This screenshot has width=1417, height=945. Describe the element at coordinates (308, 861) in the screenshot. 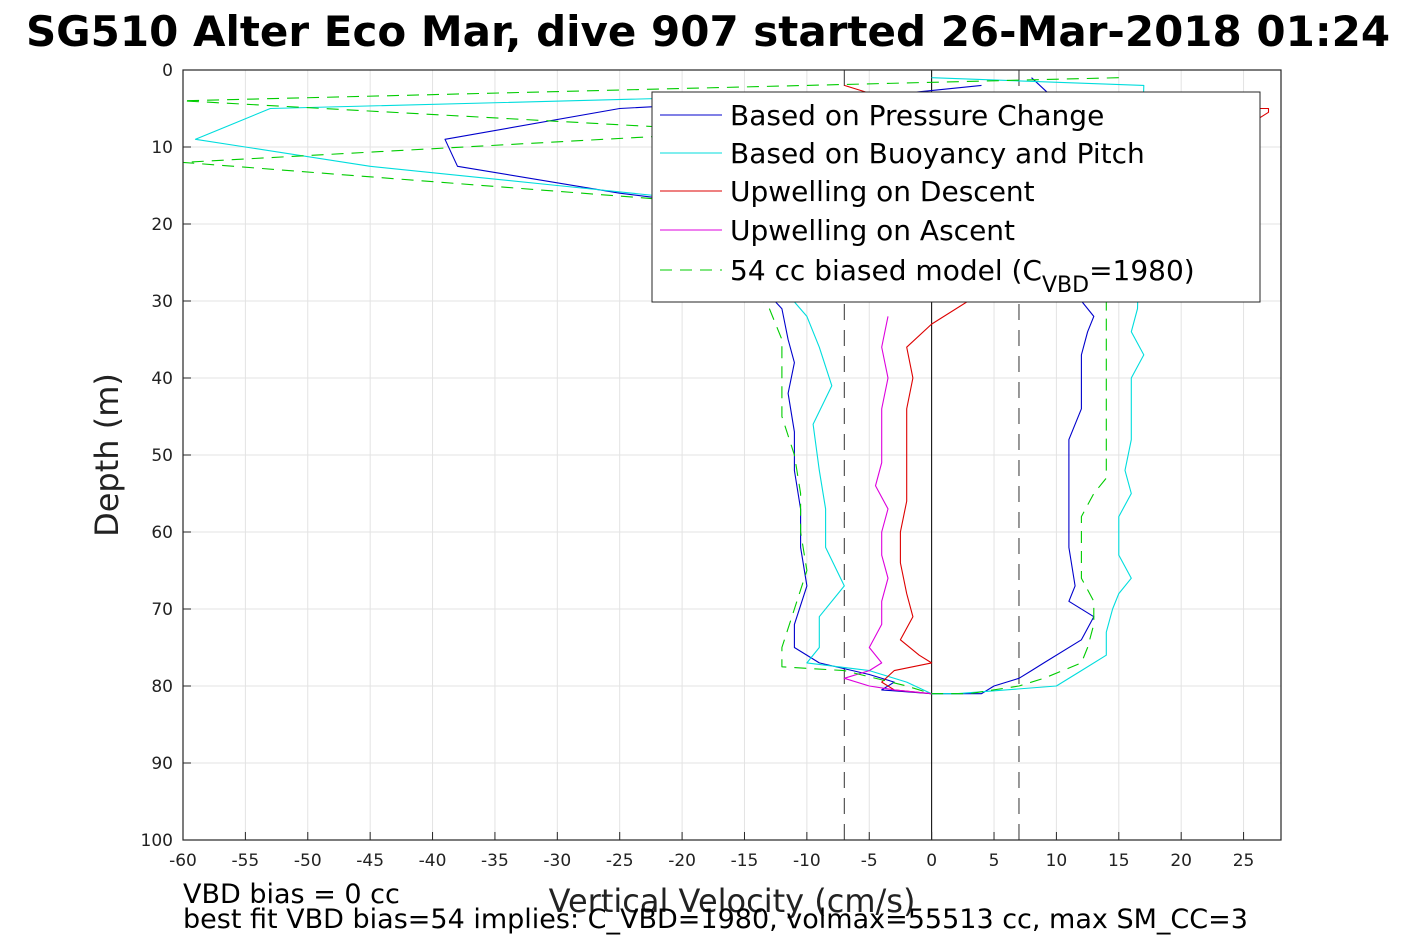

I see `x-tick-label: -50` at that location.